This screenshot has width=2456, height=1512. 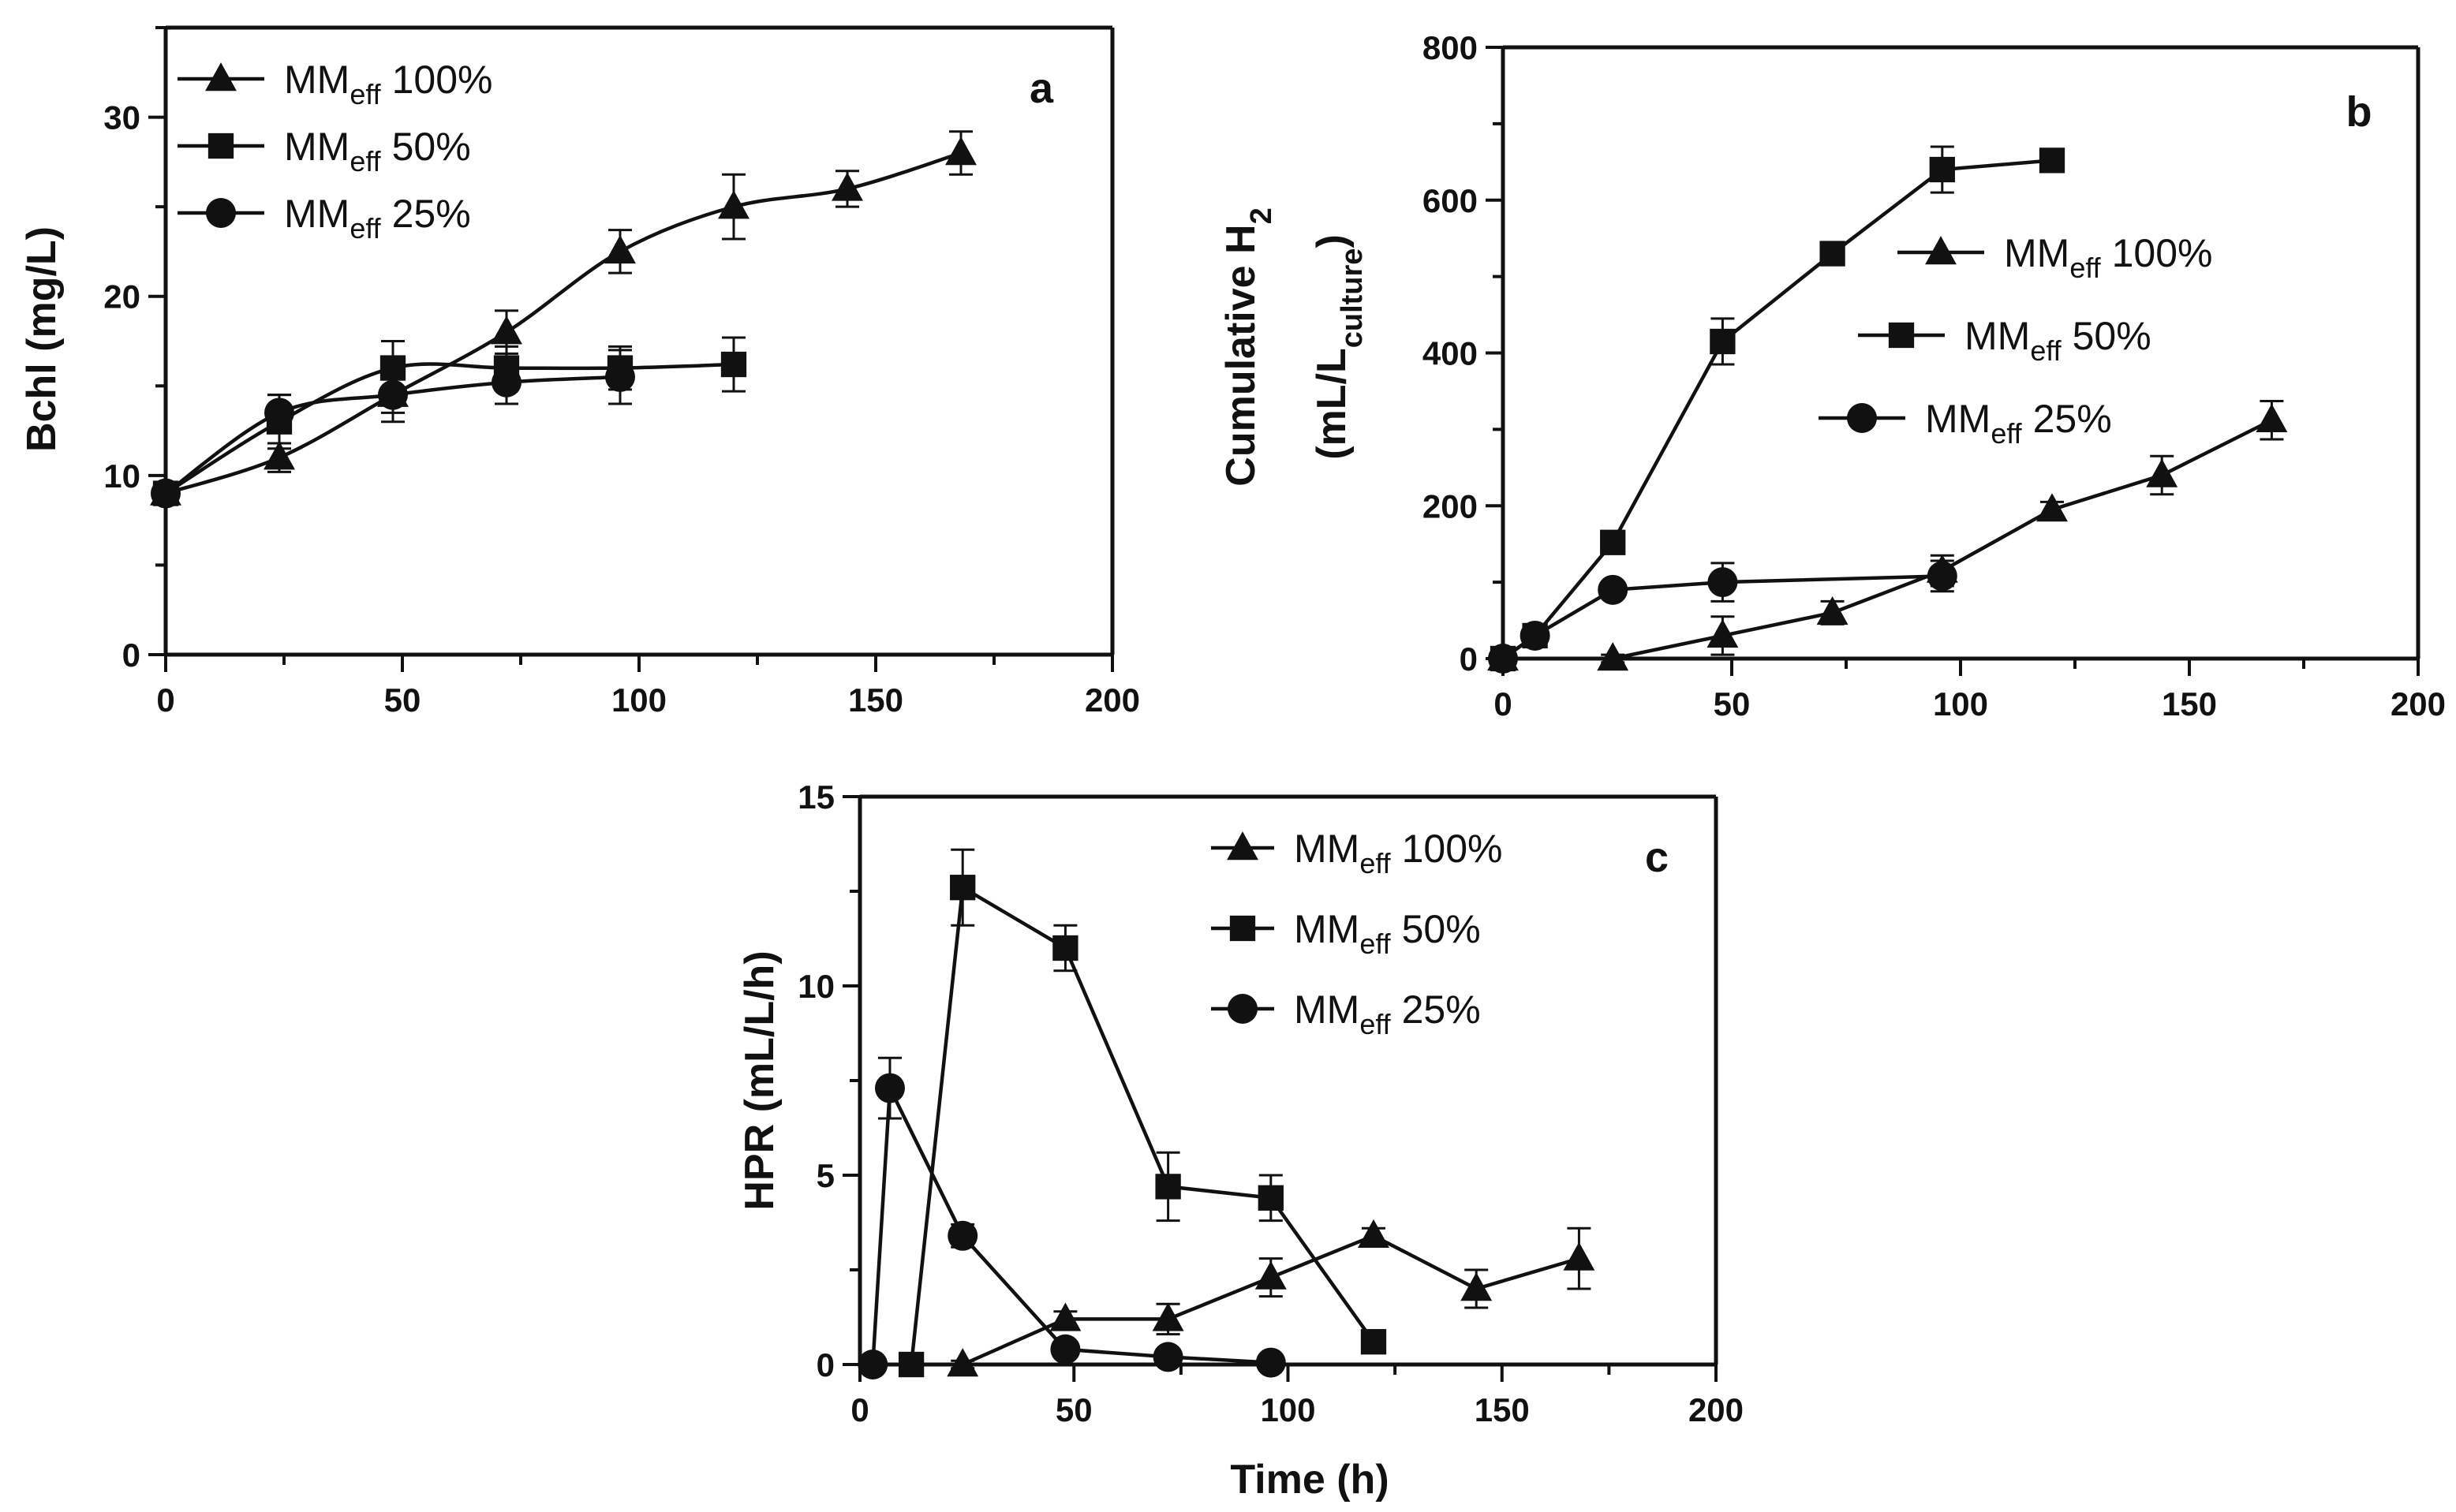 I want to click on y-tick-label: 400, so click(x=1450, y=353).